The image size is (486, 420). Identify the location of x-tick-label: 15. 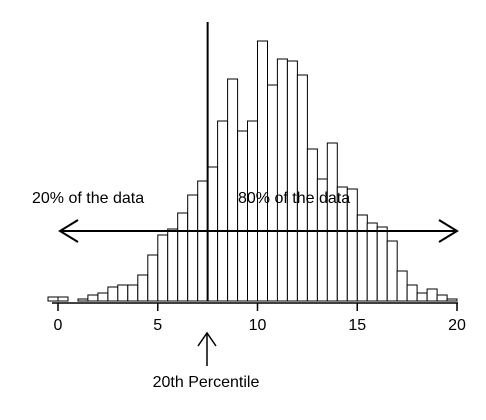
(357, 325).